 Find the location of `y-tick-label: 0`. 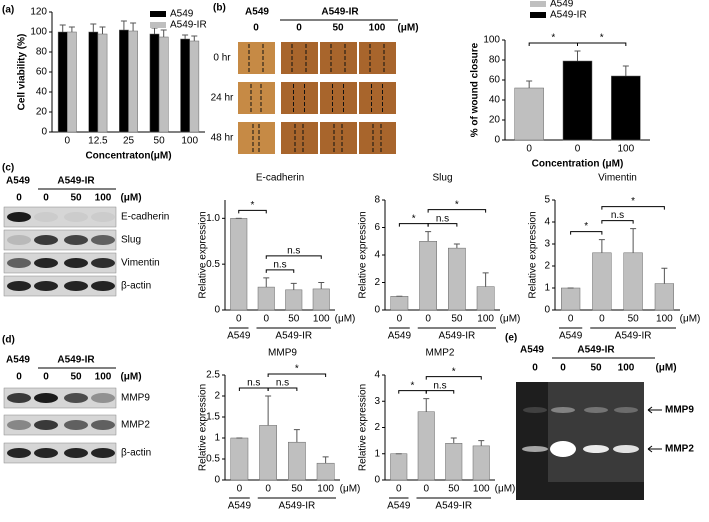

y-tick-label: 0 is located at coordinates (497, 140).